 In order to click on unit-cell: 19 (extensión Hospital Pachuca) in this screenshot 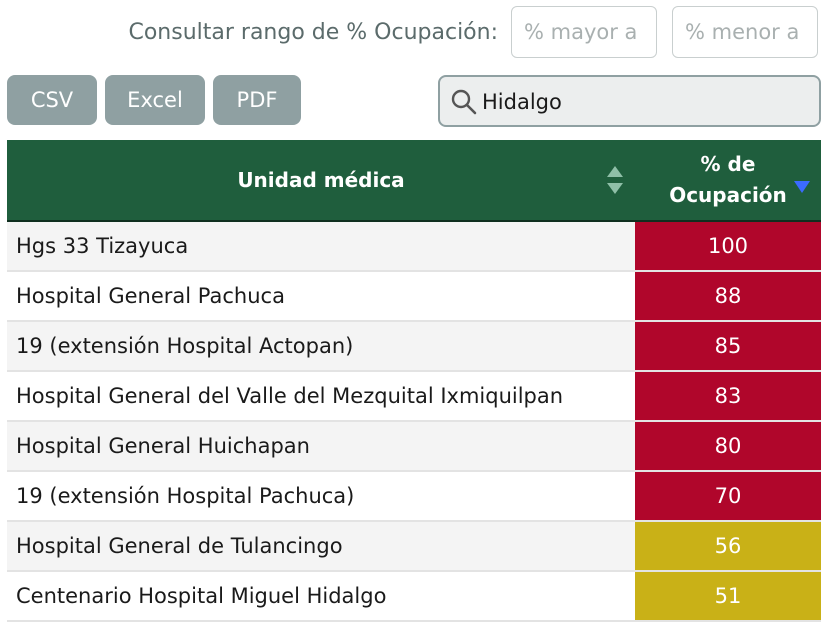, I will do `click(321, 496)`.